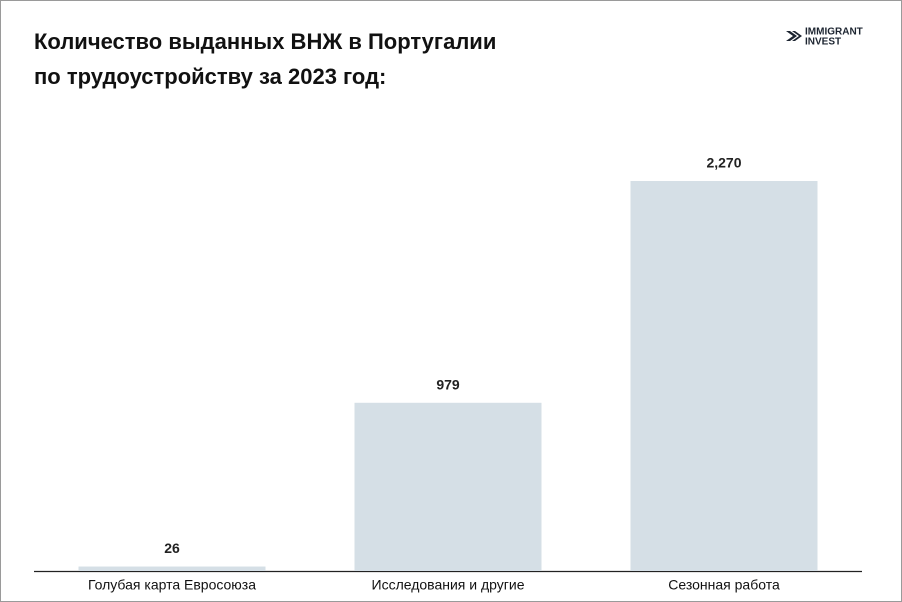 The height and width of the screenshot is (602, 902). What do you see at coordinates (265, 41) in the screenshot?
I see `chart-title: Количество выданных ВНЖ в Португалии` at bounding box center [265, 41].